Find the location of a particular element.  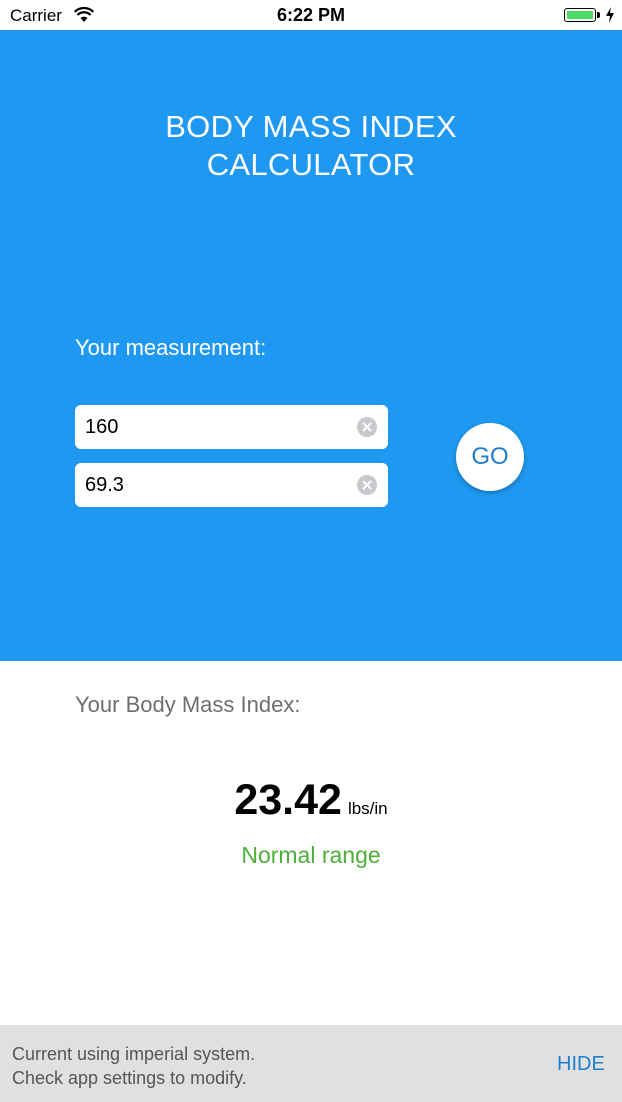

height-input is located at coordinates (215, 485).